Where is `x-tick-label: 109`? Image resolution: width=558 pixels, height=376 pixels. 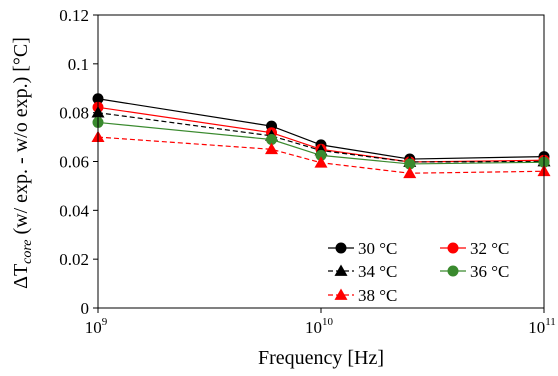
x-tick-label: 109 is located at coordinates (96, 326).